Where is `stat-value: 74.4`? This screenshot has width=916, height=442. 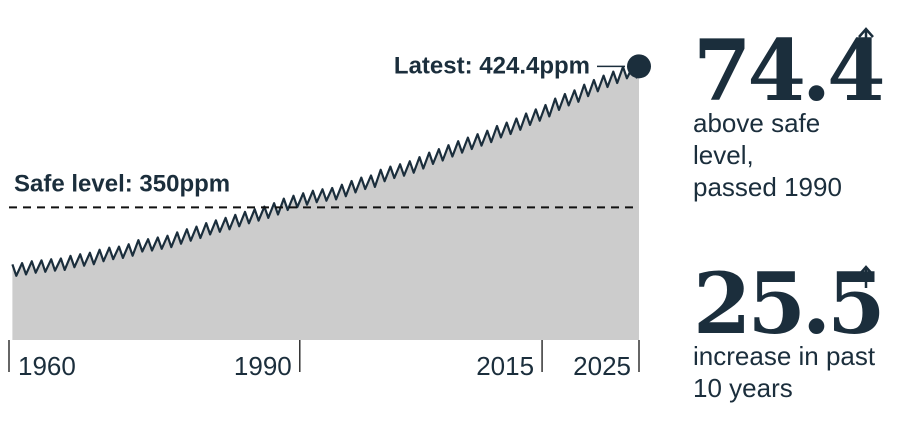
stat-value: 74.4 is located at coordinates (787, 70).